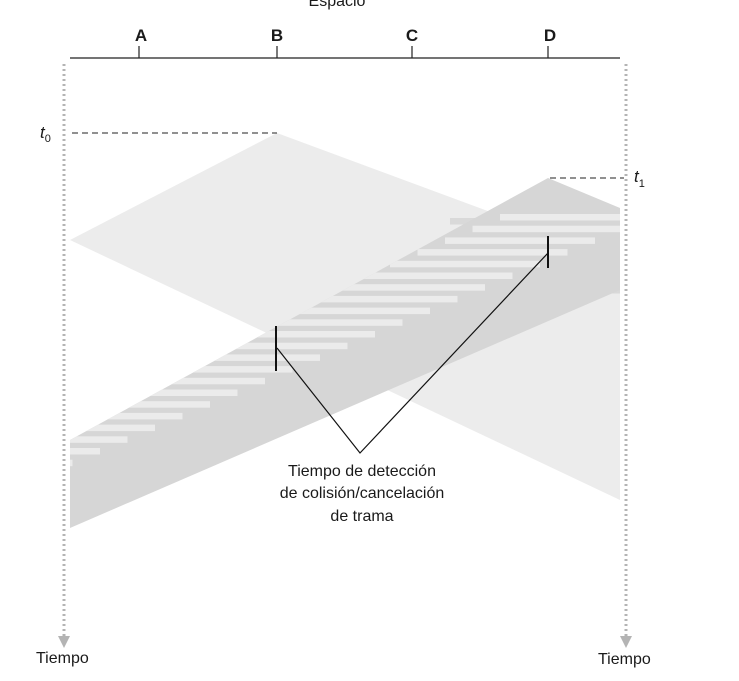 Image resolution: width=739 pixels, height=681 pixels. I want to click on node-label-a: A, so click(141, 35).